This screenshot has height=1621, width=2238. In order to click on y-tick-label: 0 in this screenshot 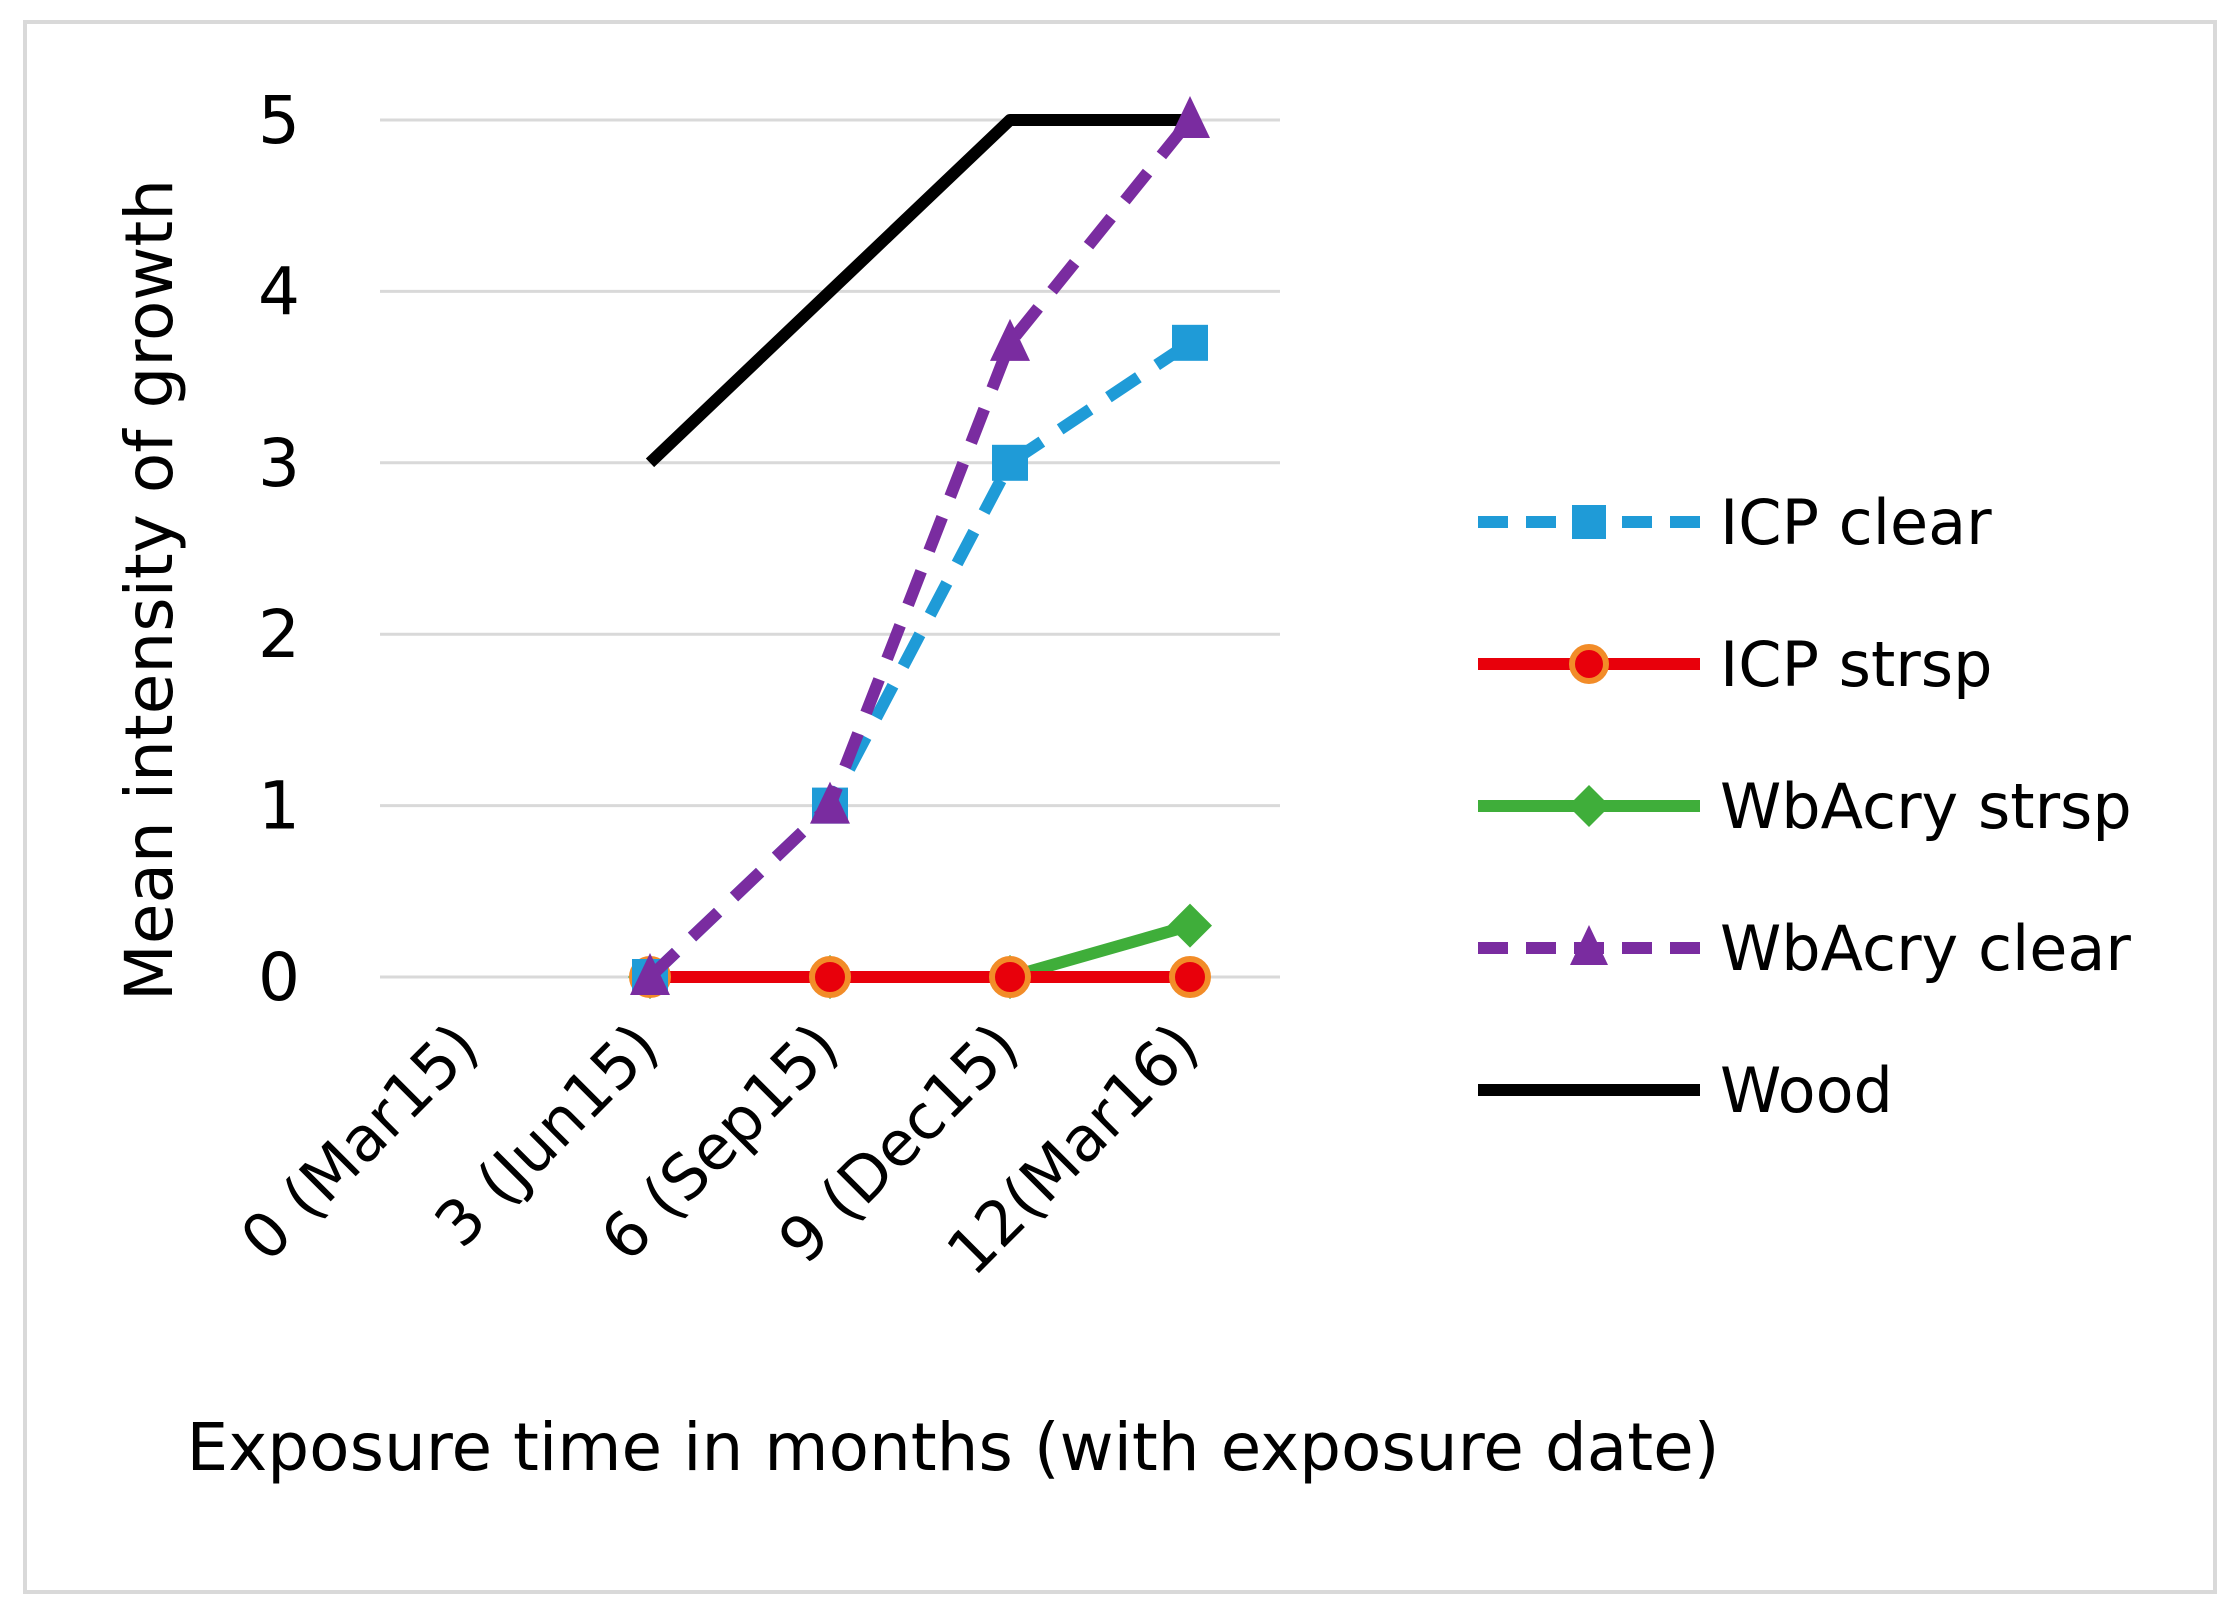, I will do `click(279, 977)`.